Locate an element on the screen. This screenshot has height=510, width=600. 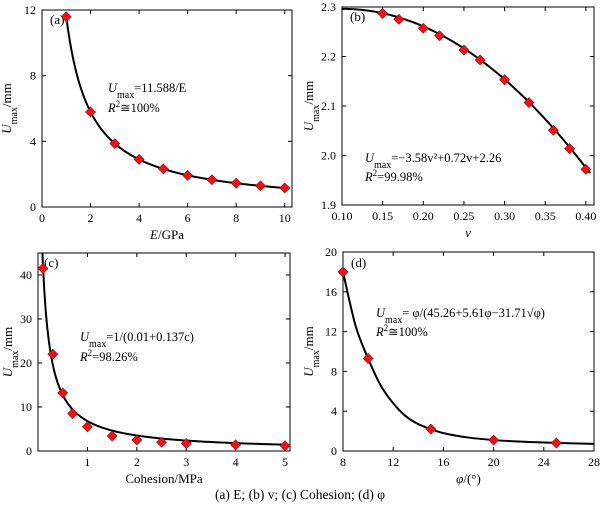
fit-equation: Umax=−3.58v²+0.72v+2.26 is located at coordinates (433, 161).